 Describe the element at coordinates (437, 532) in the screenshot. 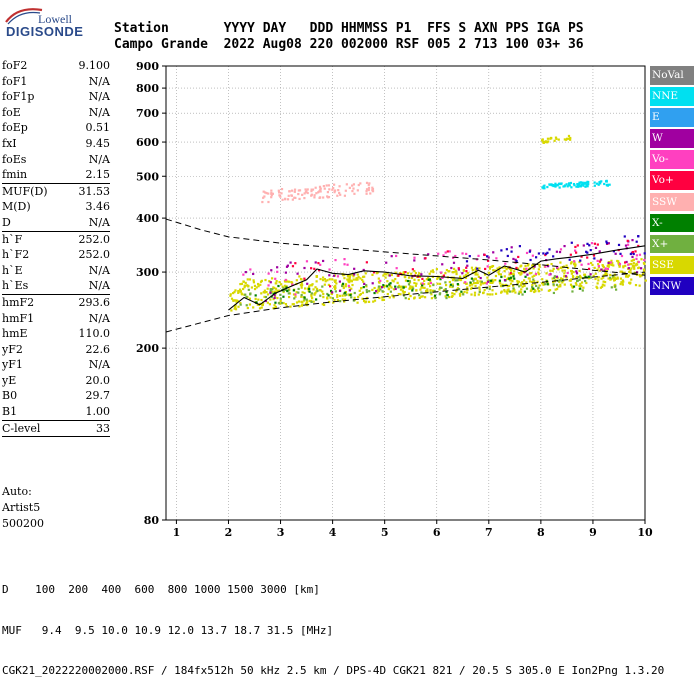

I see `x-tick-label: 6` at that location.